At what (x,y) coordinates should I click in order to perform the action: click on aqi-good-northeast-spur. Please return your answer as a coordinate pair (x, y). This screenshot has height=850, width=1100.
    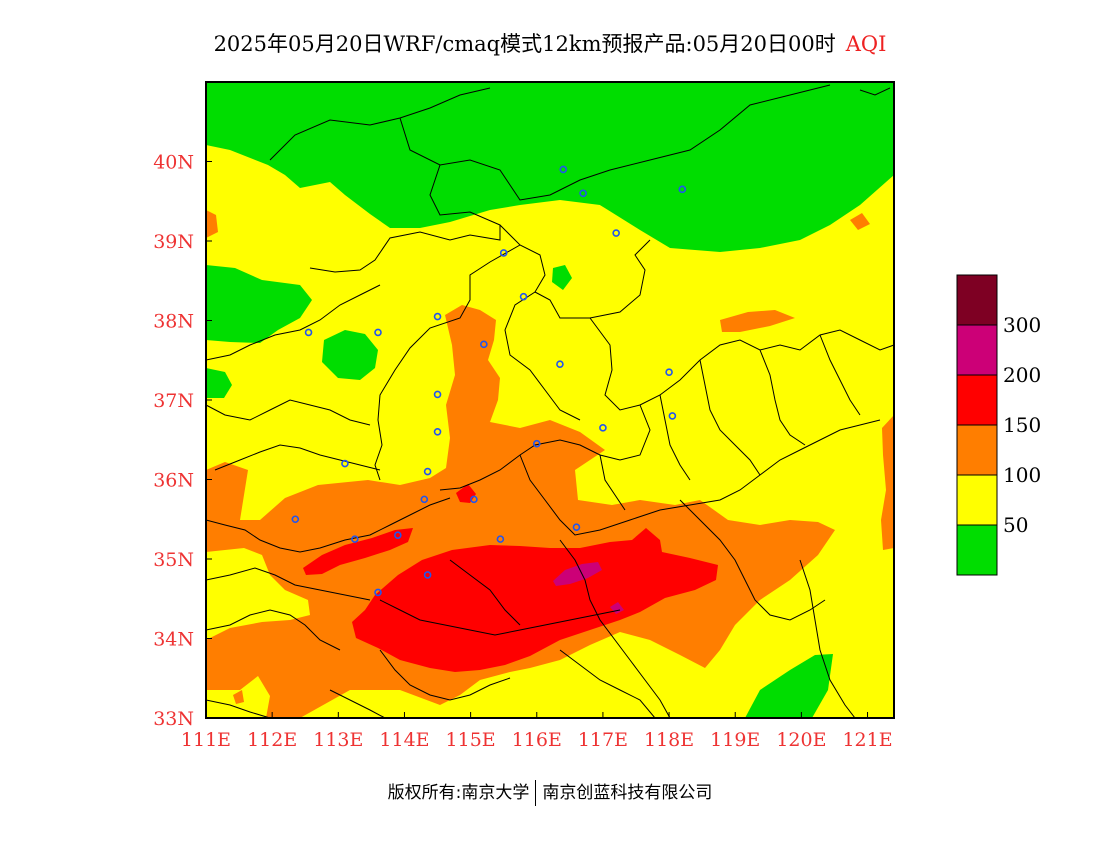
    Looking at the image, I should click on (660, 222).